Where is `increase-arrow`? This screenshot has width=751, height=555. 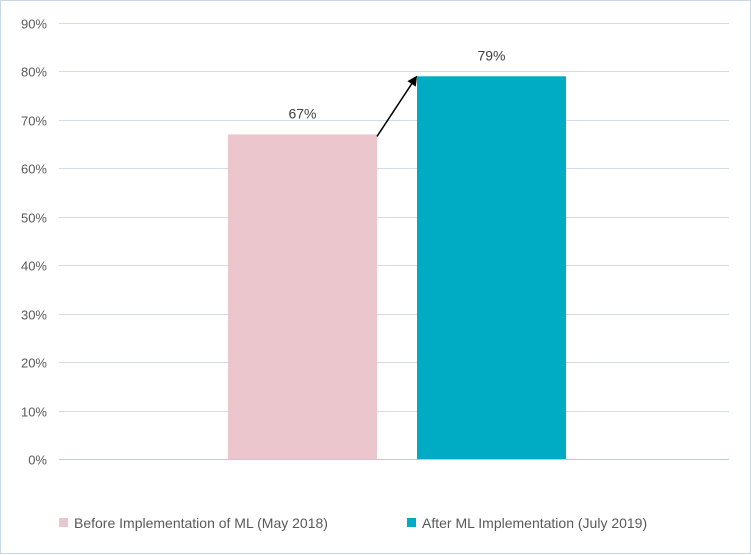 increase-arrow is located at coordinates (397, 106).